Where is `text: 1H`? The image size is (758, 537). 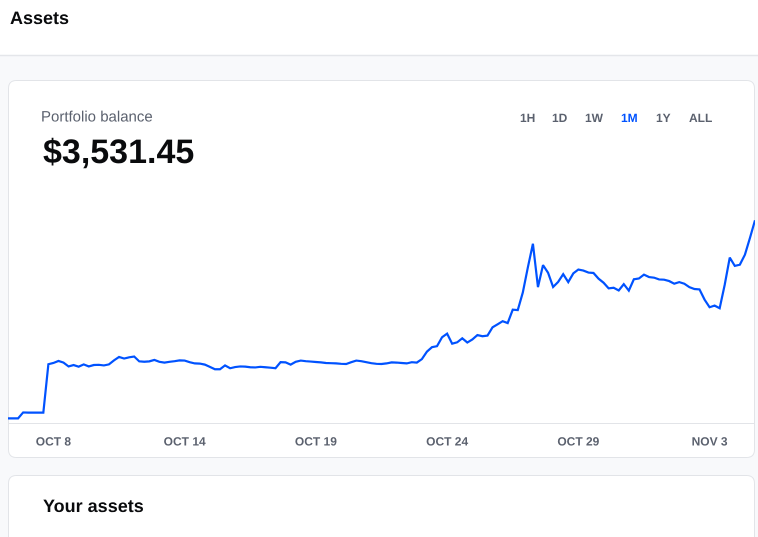 text: 1H is located at coordinates (528, 118).